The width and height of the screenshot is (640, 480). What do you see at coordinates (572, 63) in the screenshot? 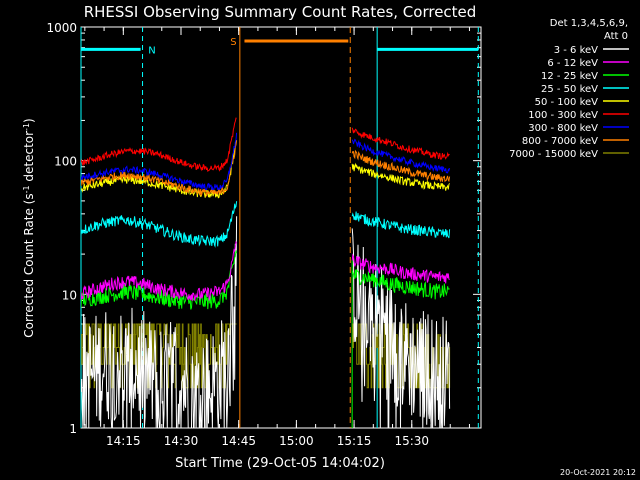
I see `legend-entry-label: 6 - 12 keV` at bounding box center [572, 63].